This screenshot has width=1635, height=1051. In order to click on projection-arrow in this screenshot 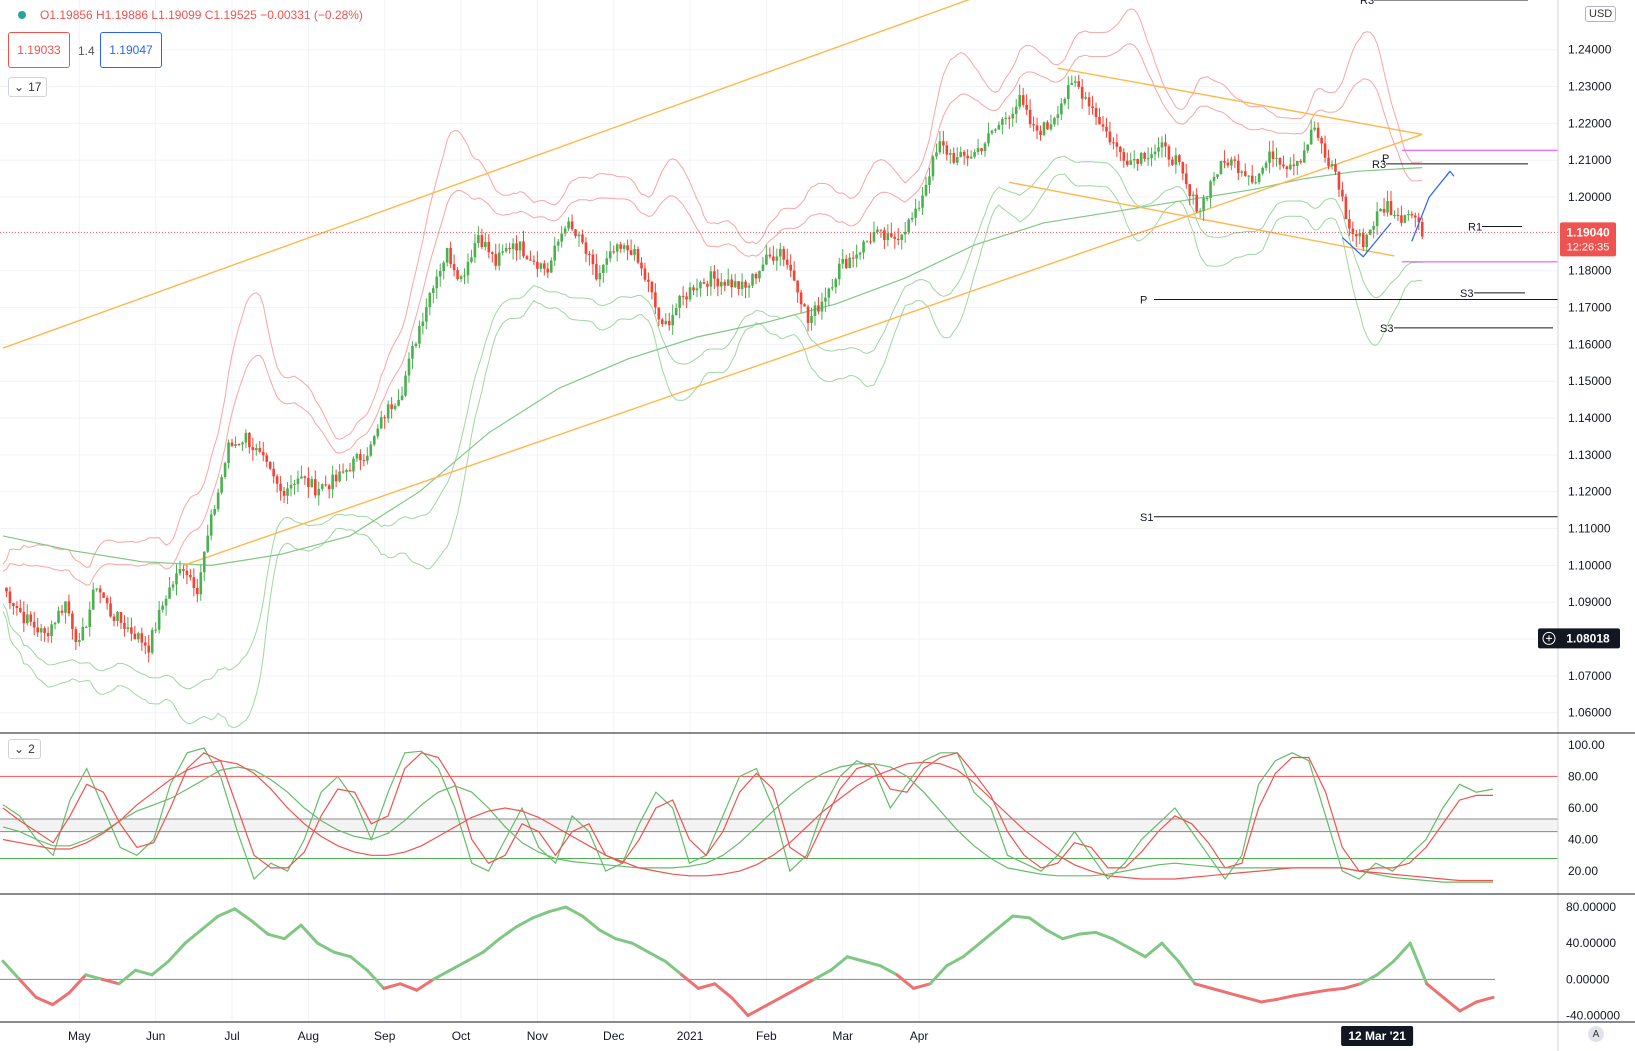, I will do `click(1431, 206)`.